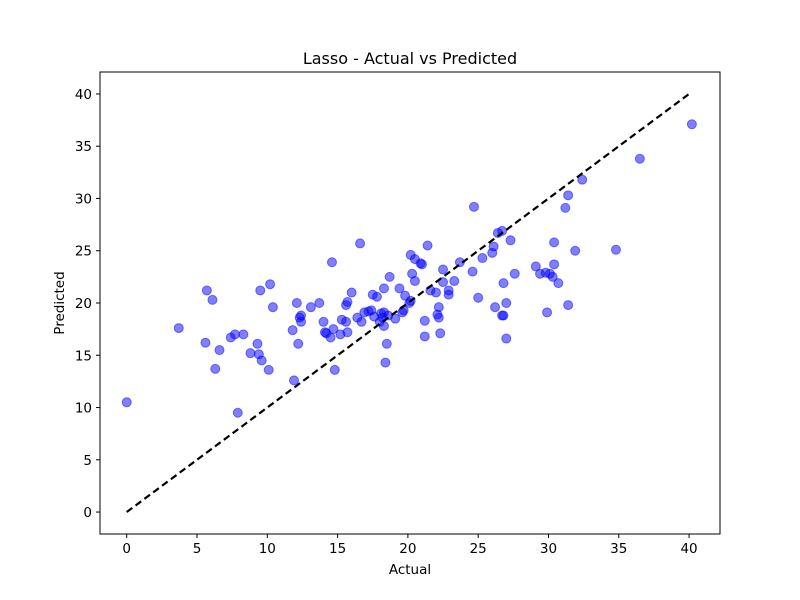  I want to click on x-tick-label: 30, so click(548, 549).